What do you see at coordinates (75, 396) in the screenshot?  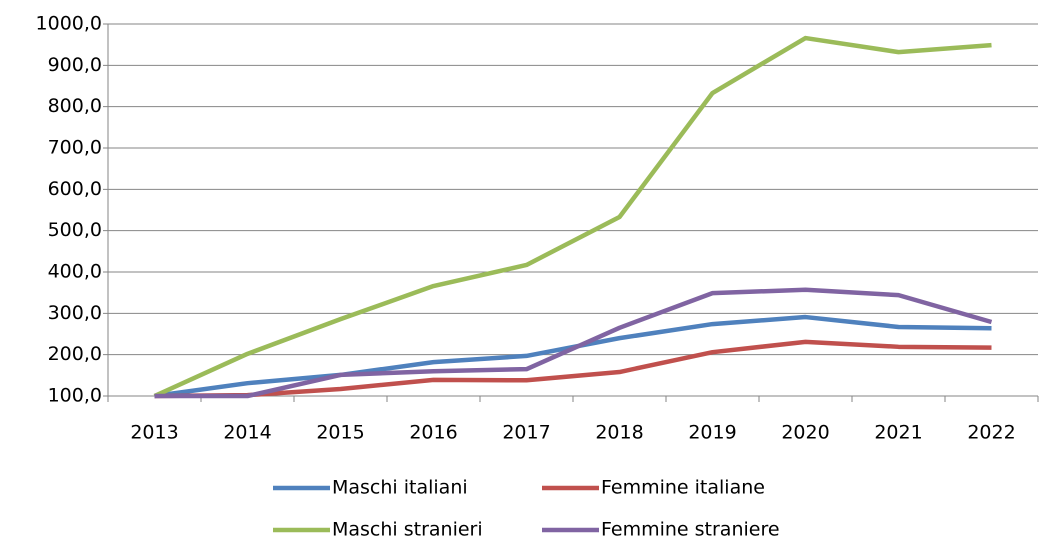 I see `y-tick-label: 100,0` at bounding box center [75, 396].